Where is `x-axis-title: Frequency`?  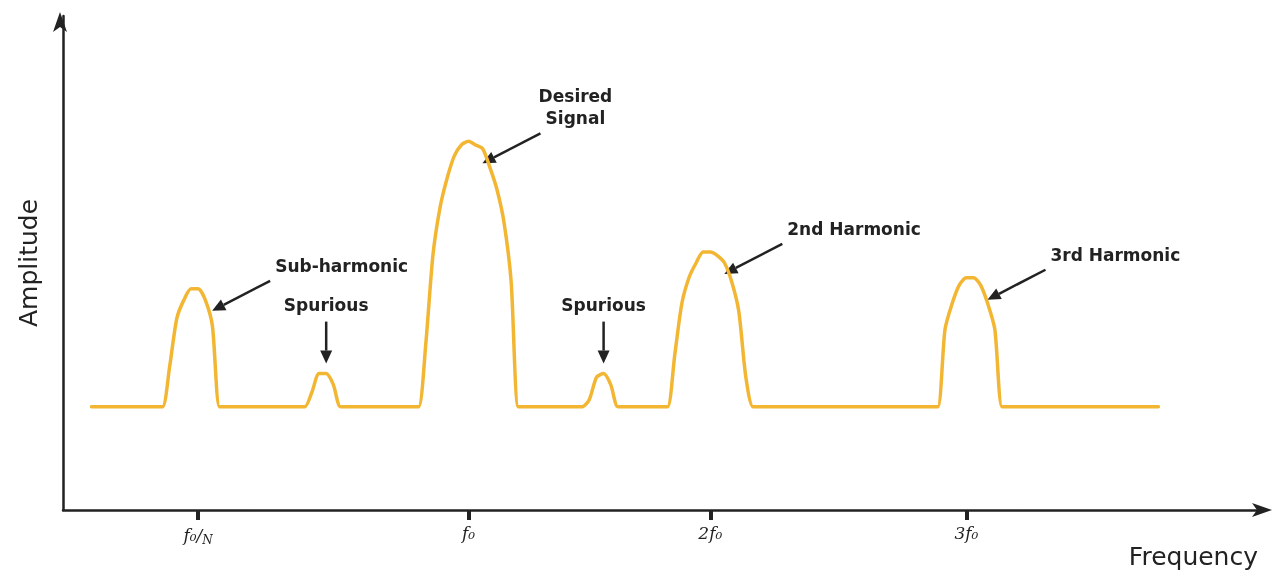
x-axis-title: Frequency is located at coordinates (1193, 556).